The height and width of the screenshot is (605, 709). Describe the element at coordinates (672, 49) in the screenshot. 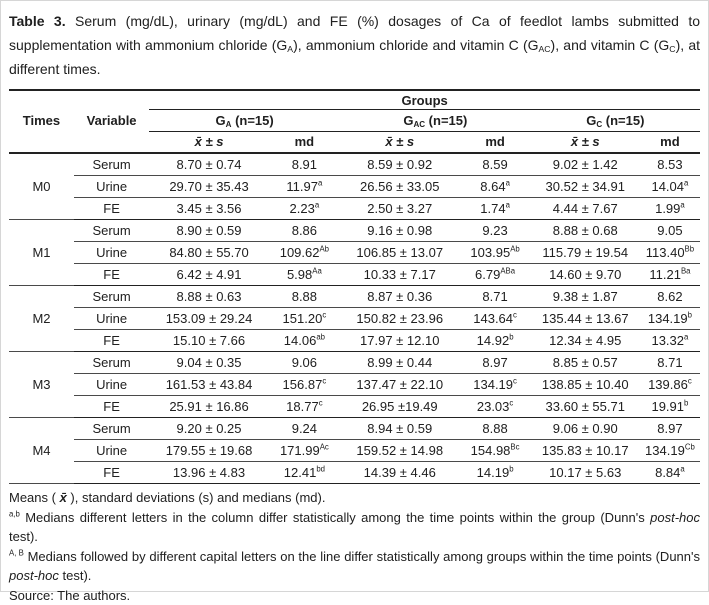

I see `subscript-gc: C` at that location.